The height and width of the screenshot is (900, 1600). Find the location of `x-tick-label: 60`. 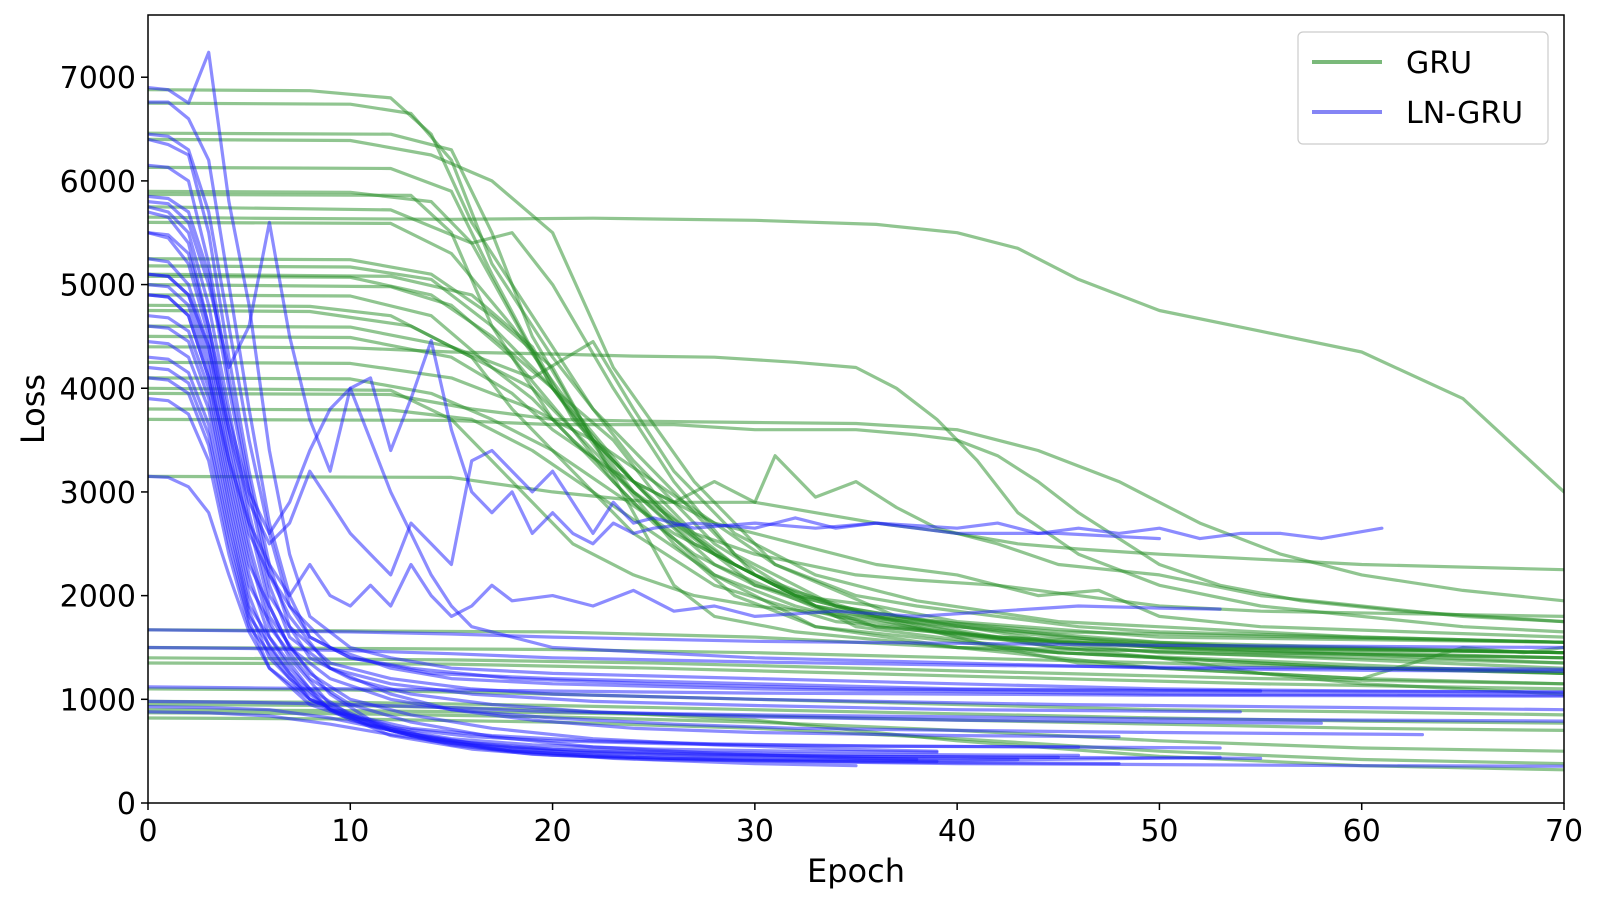

x-tick-label: 60 is located at coordinates (1362, 831).